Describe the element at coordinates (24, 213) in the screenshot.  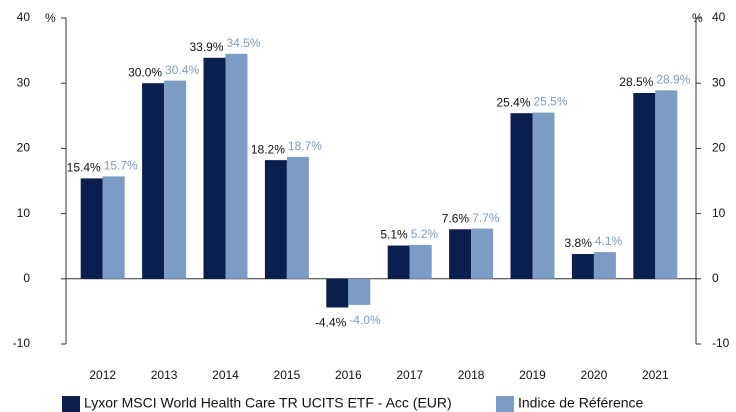
I see `y-tick-label: 10` at that location.